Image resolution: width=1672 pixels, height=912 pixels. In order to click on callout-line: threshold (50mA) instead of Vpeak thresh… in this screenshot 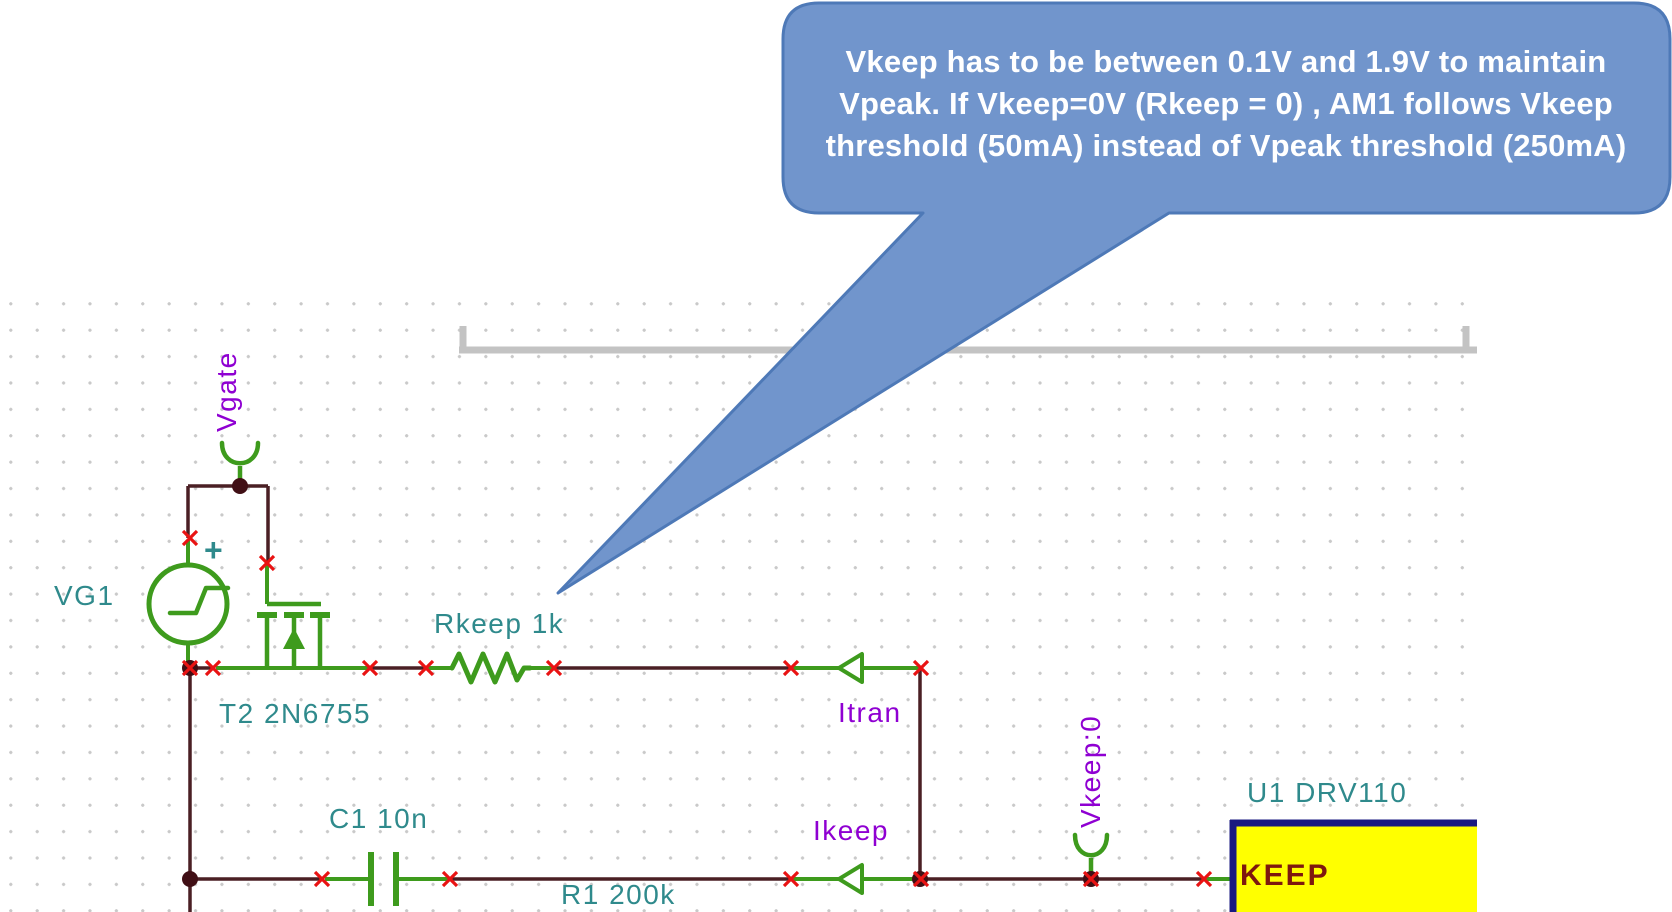, I will do `click(1226, 145)`.